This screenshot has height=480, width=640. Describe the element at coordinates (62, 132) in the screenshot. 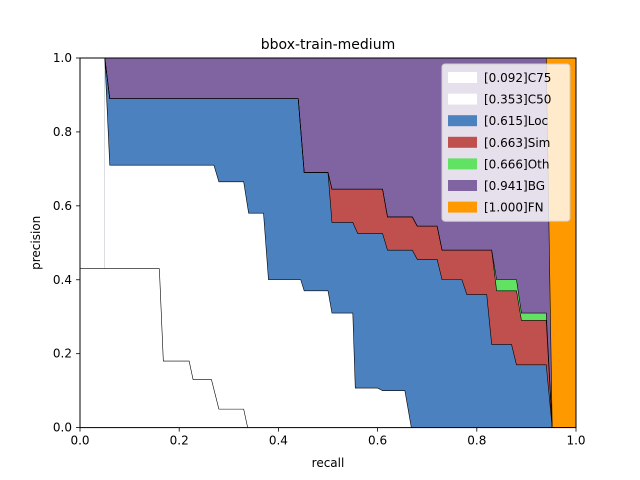

I see `y-tick-label: 0.8` at that location.